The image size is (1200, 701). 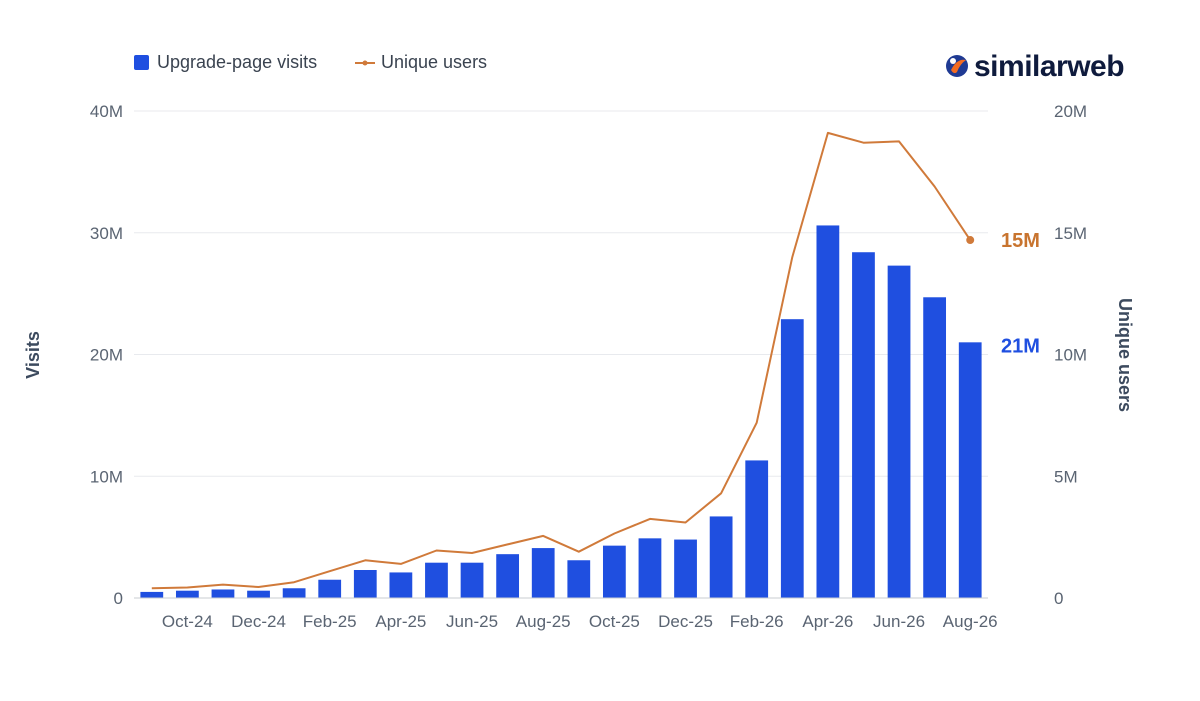 I want to click on legend: Upgrade-page visits Unique users, so click(x=310, y=62).